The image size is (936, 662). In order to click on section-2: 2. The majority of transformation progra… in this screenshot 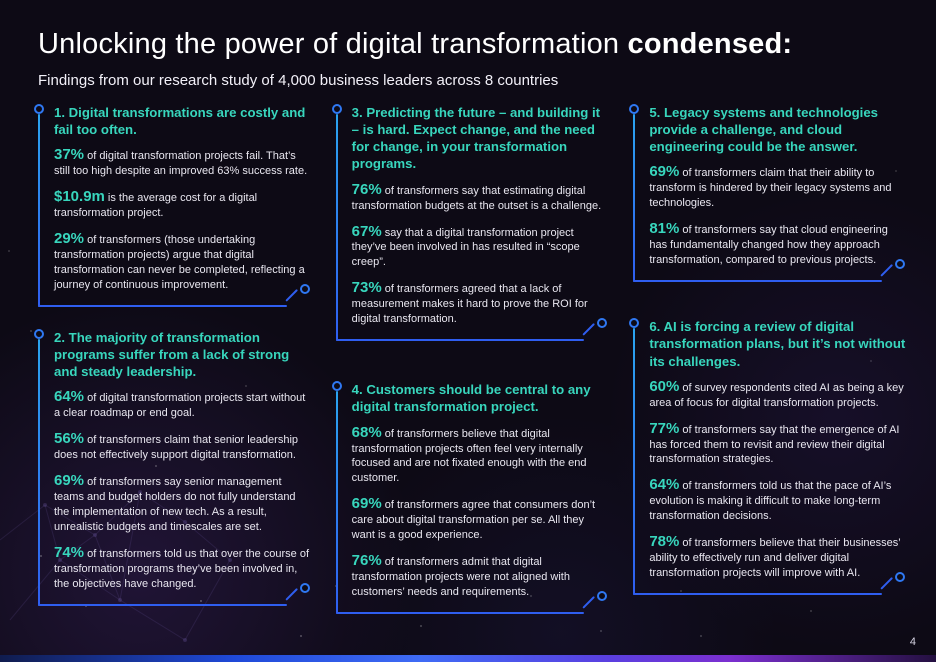, I will do `click(175, 467)`.